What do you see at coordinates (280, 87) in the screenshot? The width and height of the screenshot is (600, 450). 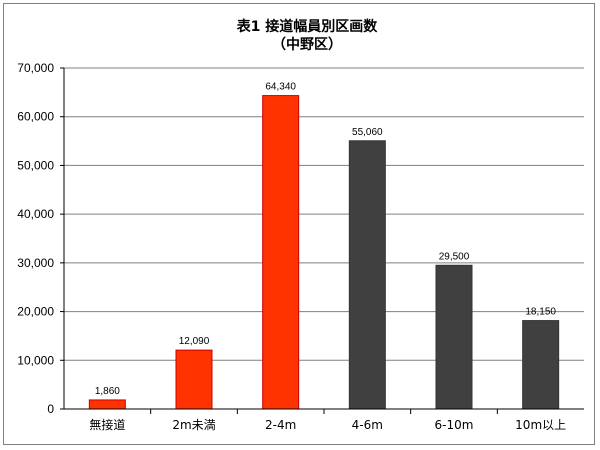 I see `data-label: 64,340` at bounding box center [280, 87].